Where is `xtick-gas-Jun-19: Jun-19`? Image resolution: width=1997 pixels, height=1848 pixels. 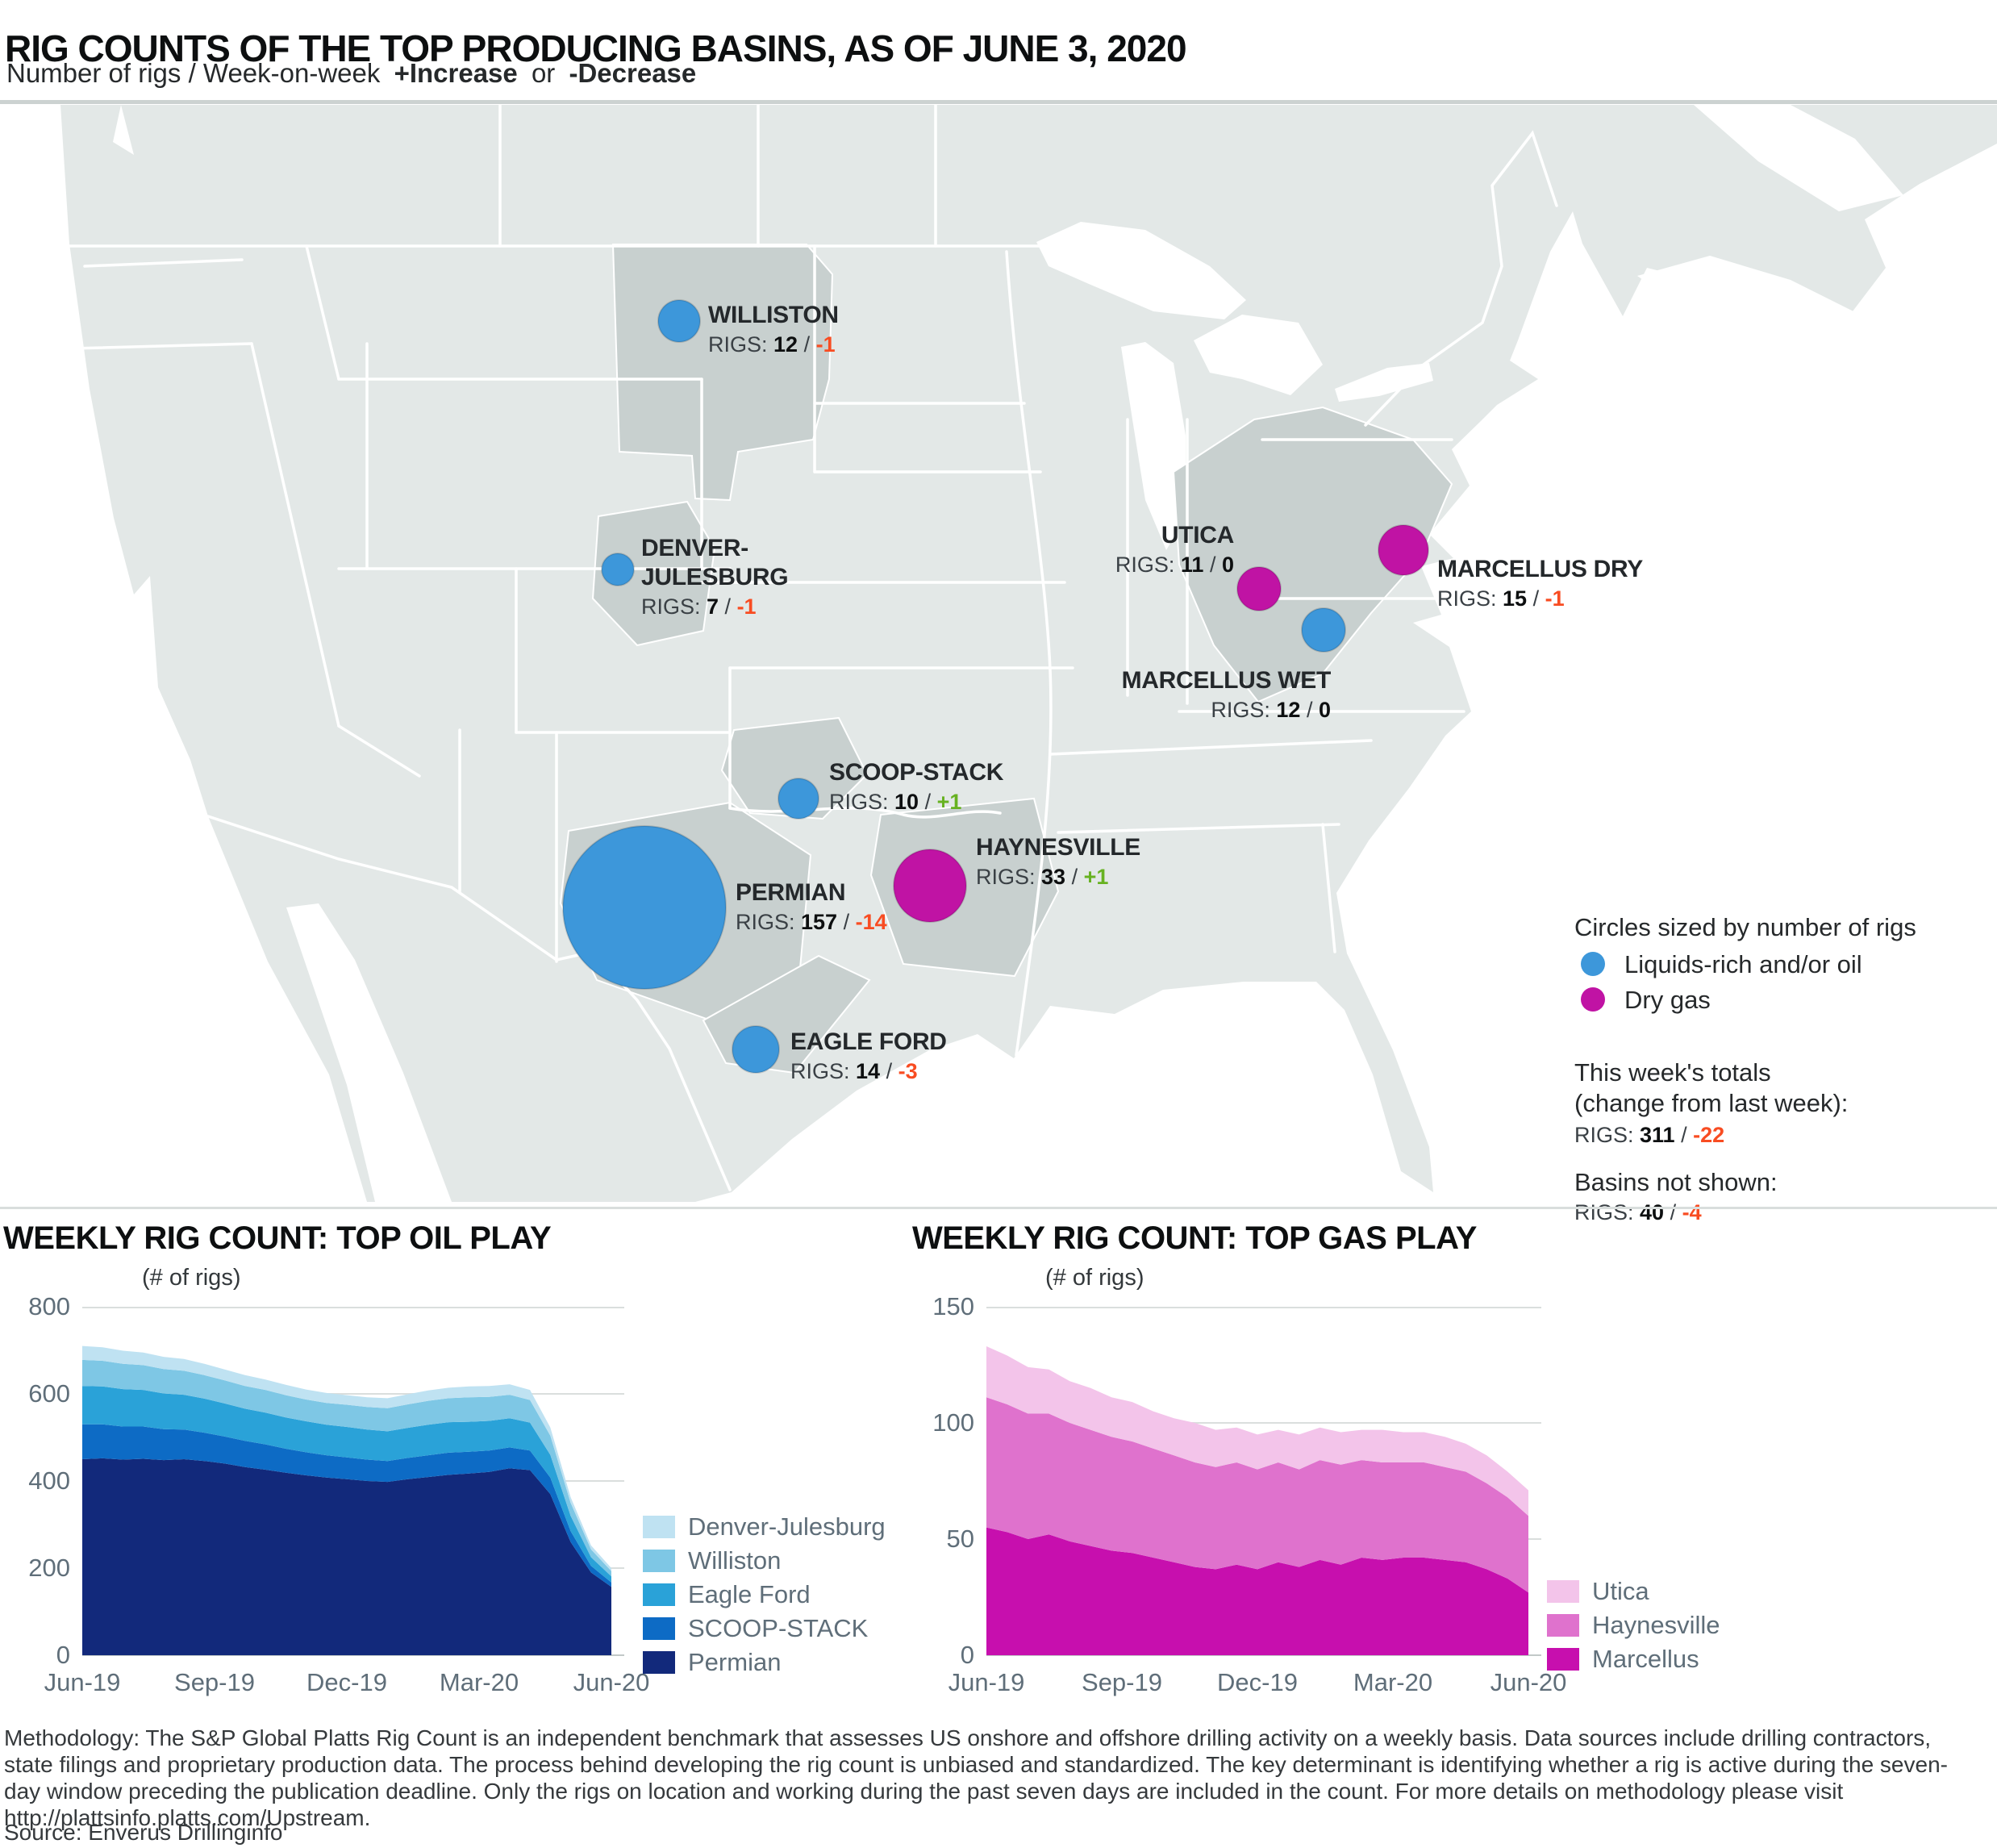
xtick-gas-Jun-19: Jun-19 is located at coordinates (986, 1682).